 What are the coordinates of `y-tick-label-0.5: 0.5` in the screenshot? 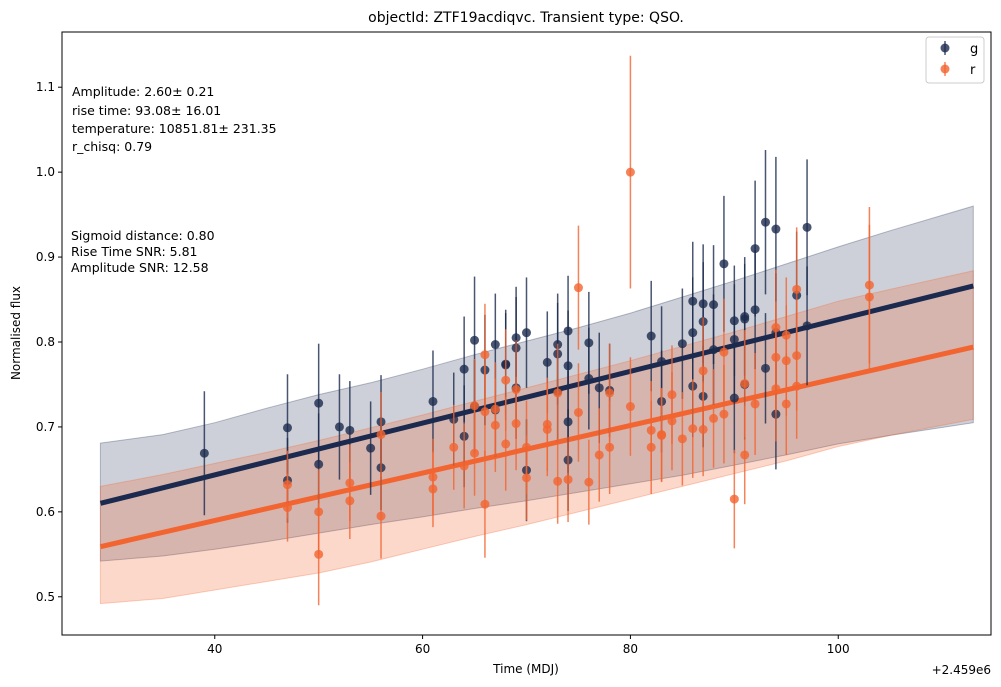 It's located at (45, 597).